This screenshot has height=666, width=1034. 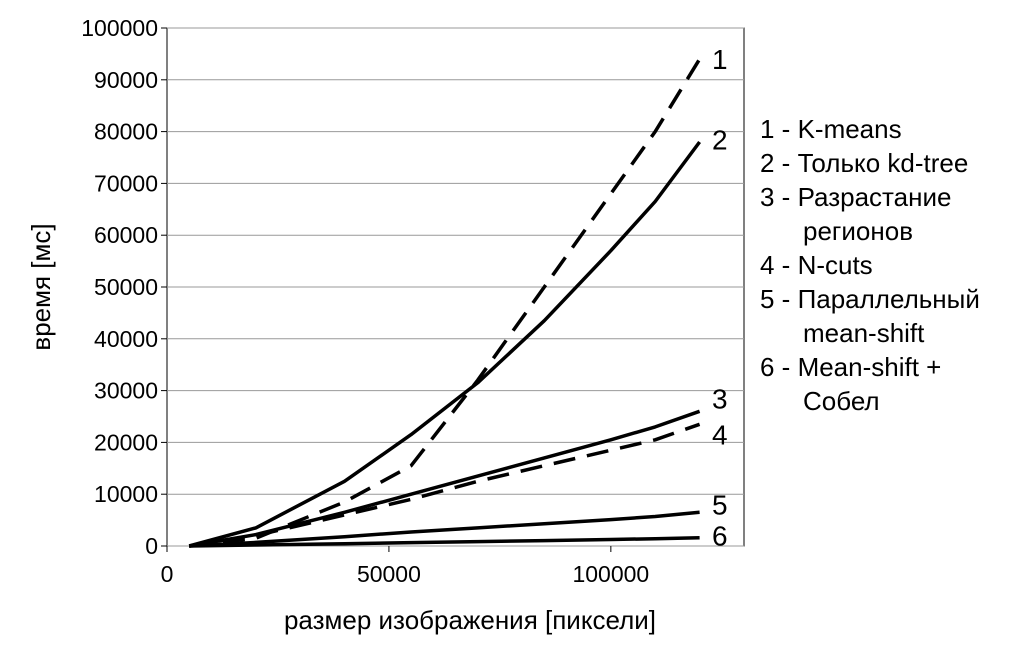 I want to click on x-tick-label: 50000, so click(x=389, y=574).